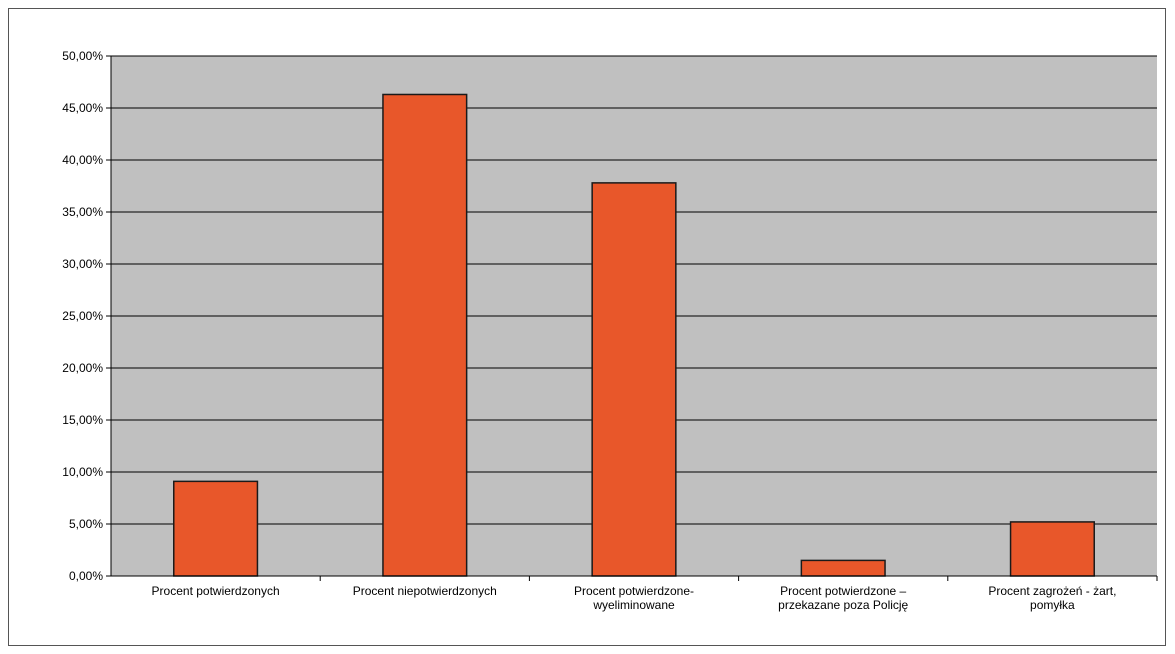  Describe the element at coordinates (1052, 605) in the screenshot. I see `x-category-label: pomyłka` at that location.